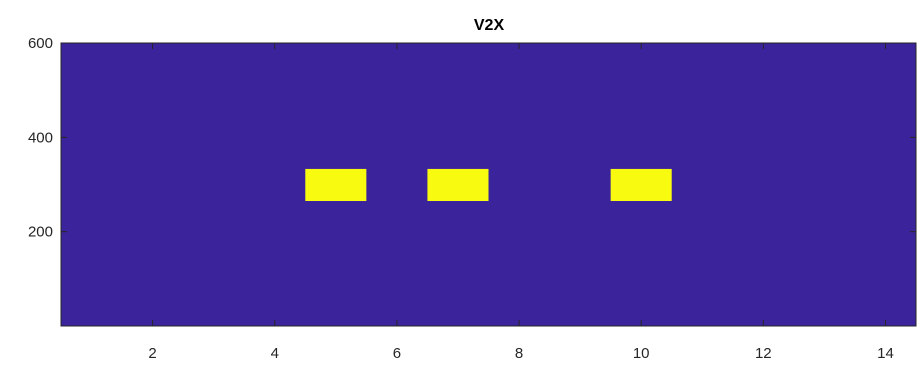  What do you see at coordinates (763, 353) in the screenshot?
I see `x-tick-label-12: 12` at bounding box center [763, 353].